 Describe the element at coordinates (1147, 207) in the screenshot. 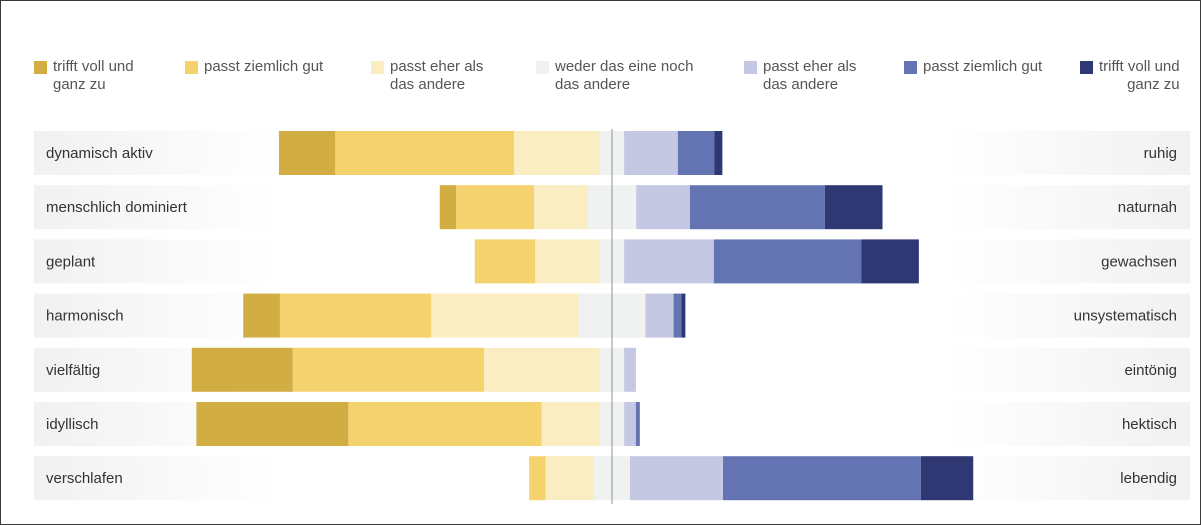

I see `category-label-right: naturnah` at that location.